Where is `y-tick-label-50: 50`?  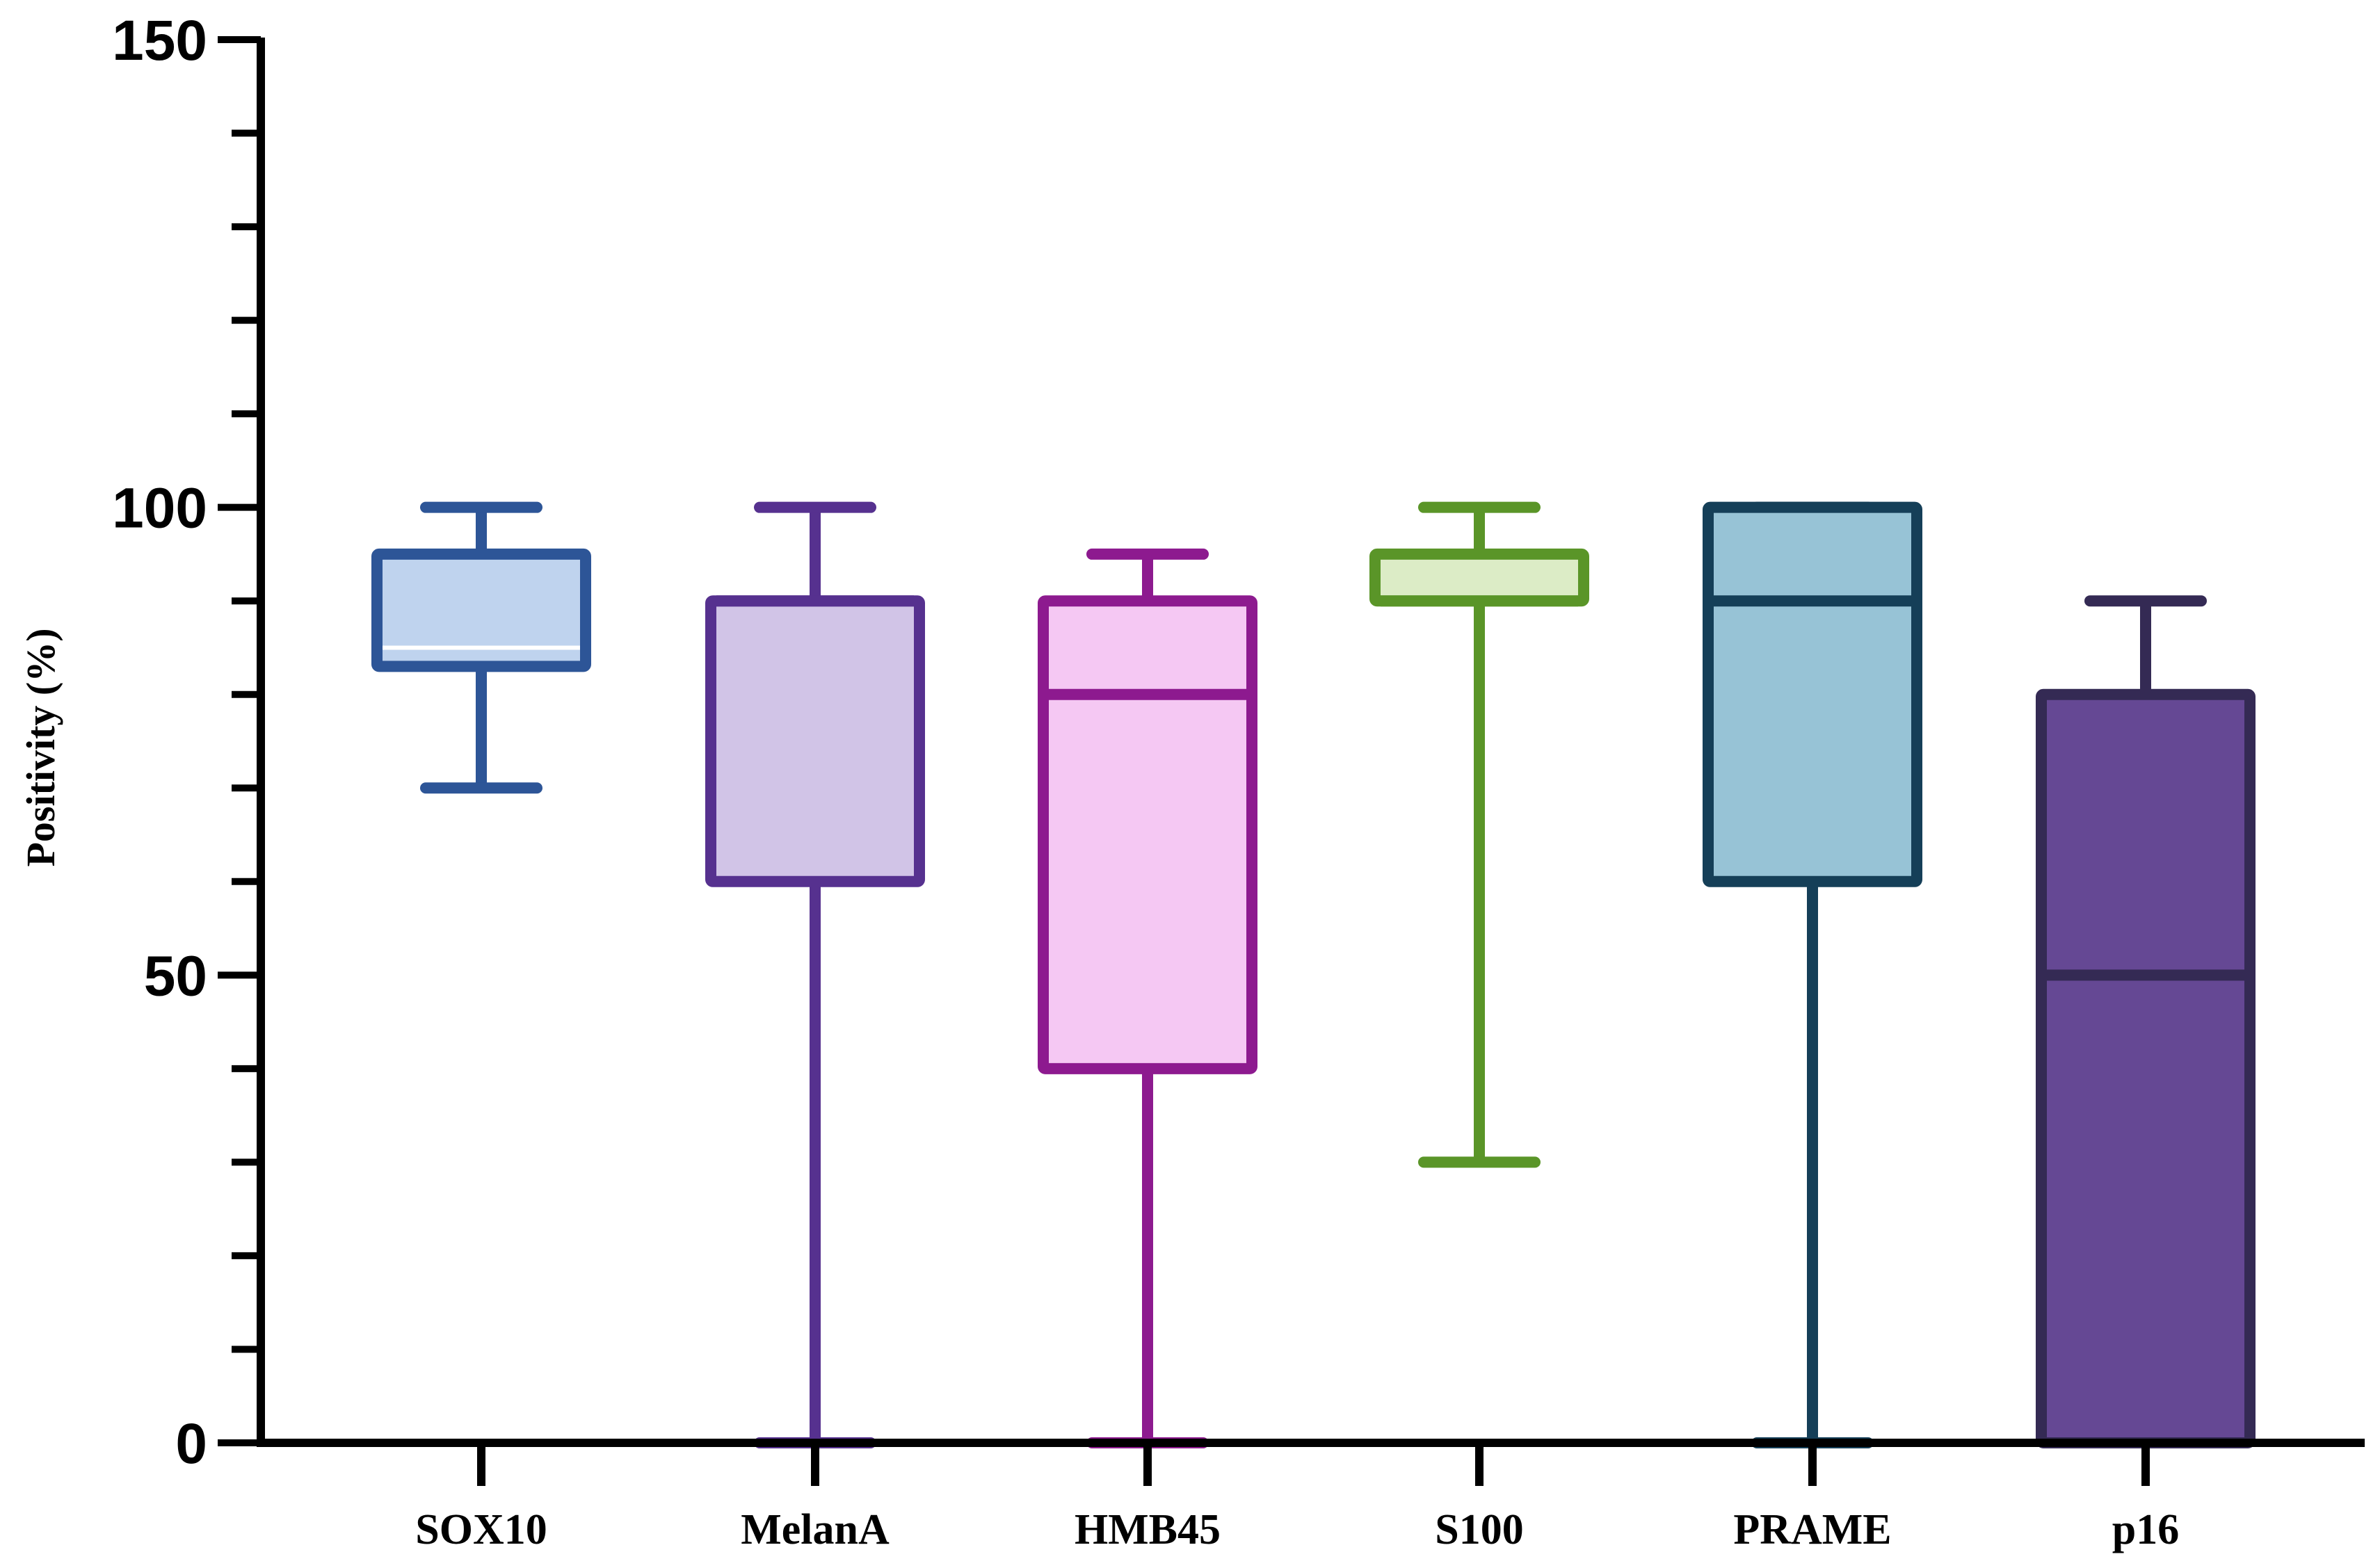
y-tick-label-50: 50 is located at coordinates (175, 976).